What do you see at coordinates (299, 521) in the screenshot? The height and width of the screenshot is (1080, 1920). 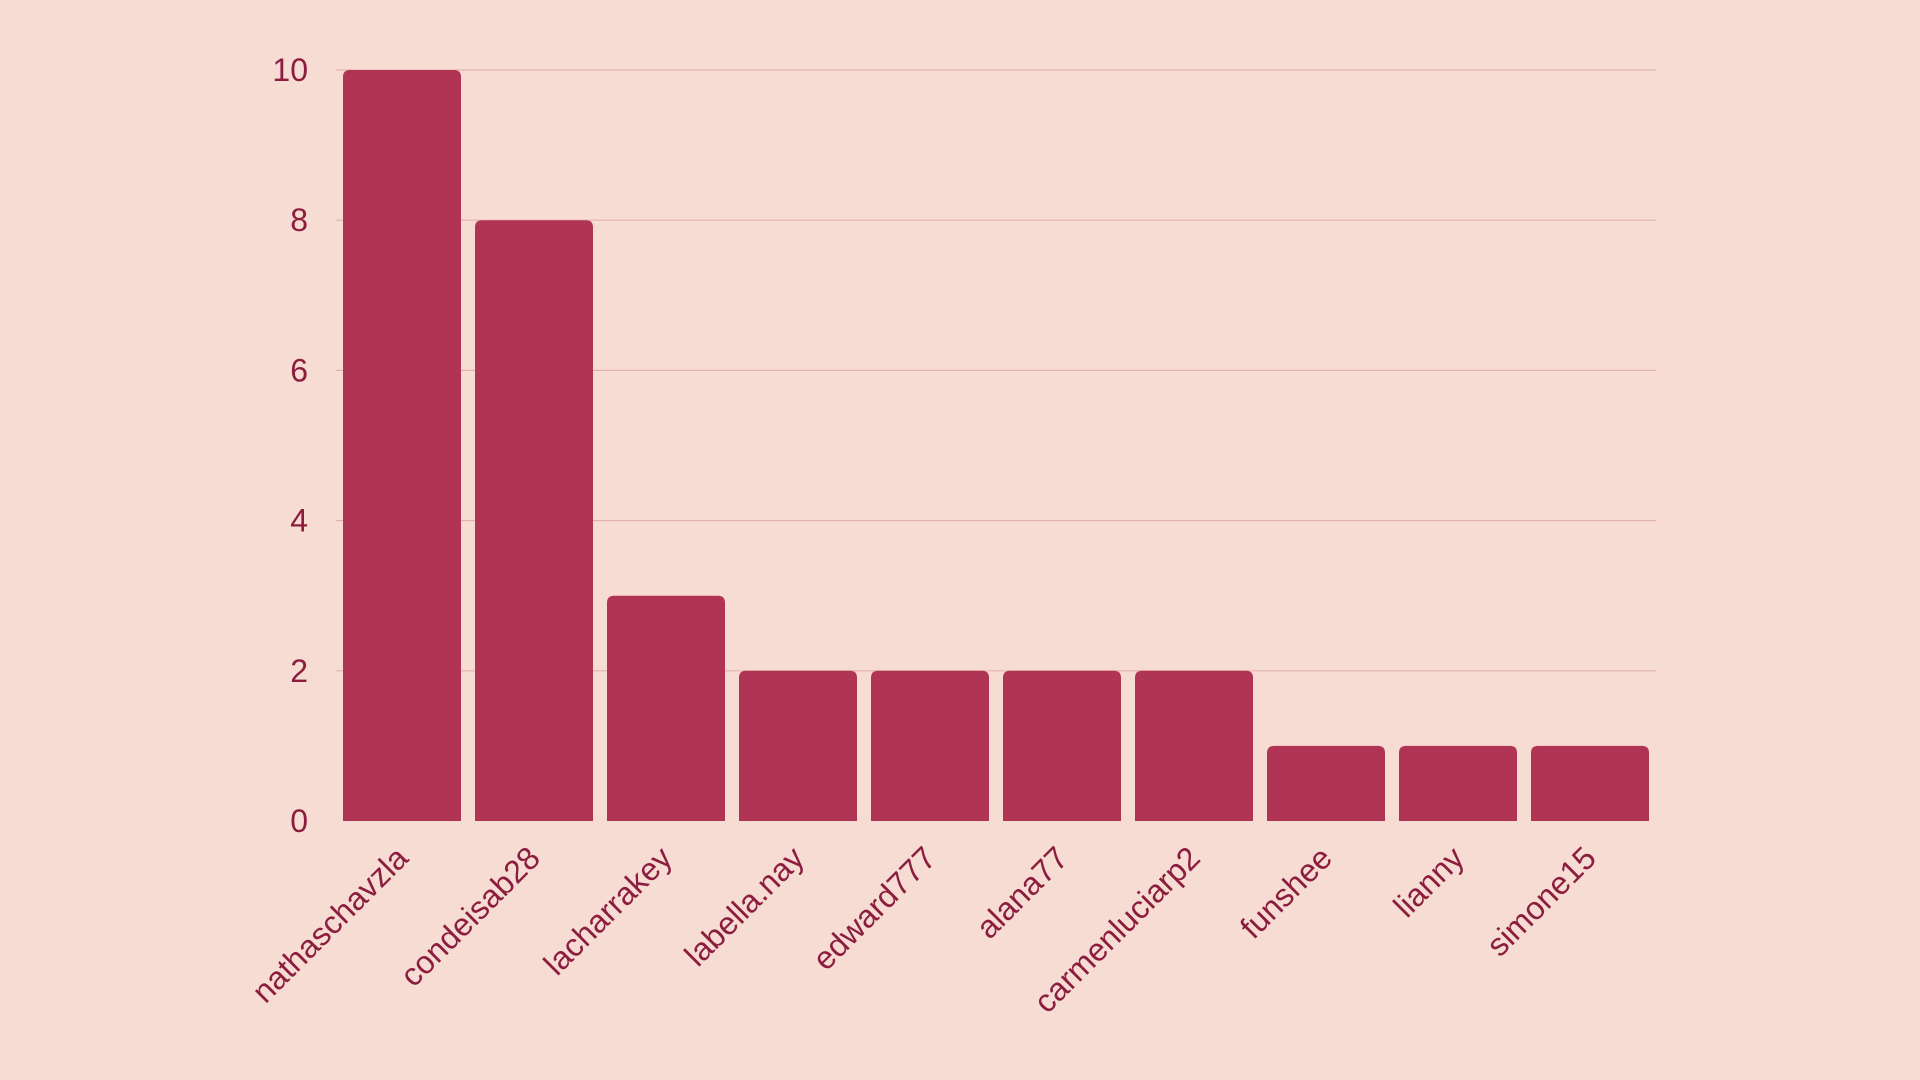 I see `y-tick-label: 4` at bounding box center [299, 521].